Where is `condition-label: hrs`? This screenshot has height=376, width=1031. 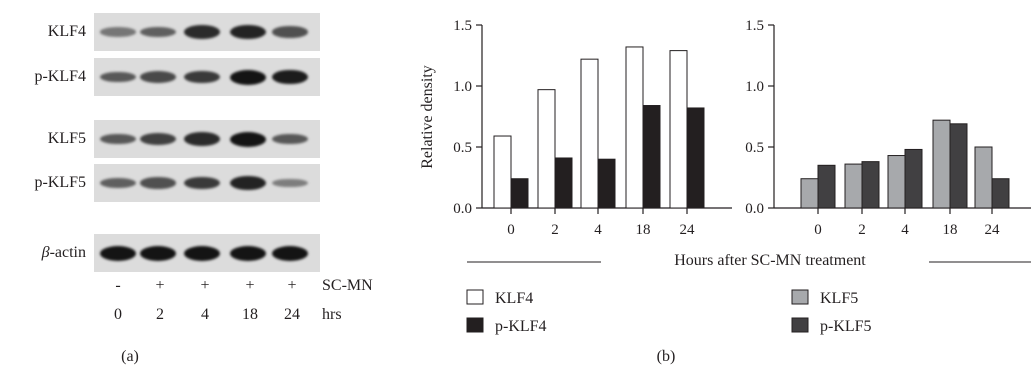
condition-label: hrs is located at coordinates (332, 314).